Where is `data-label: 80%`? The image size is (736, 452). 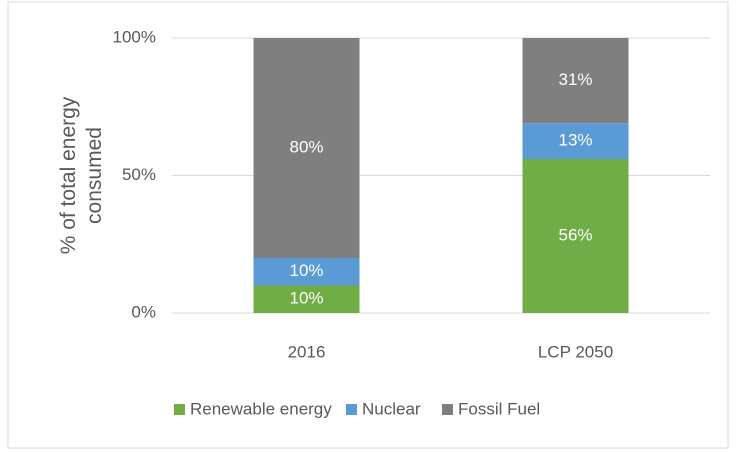
data-label: 80% is located at coordinates (306, 146).